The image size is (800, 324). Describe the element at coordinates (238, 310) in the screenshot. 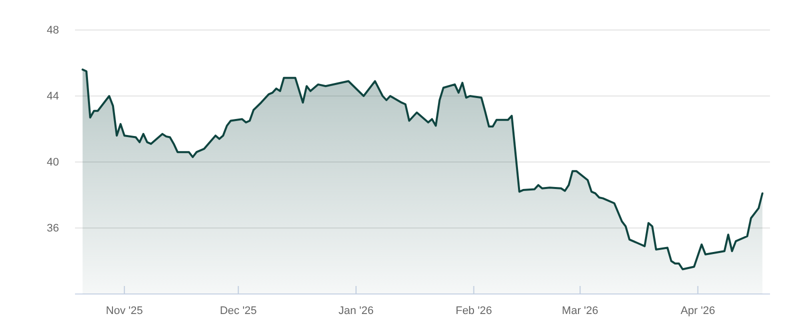

I see `x-tick-label: Dec '25` at that location.